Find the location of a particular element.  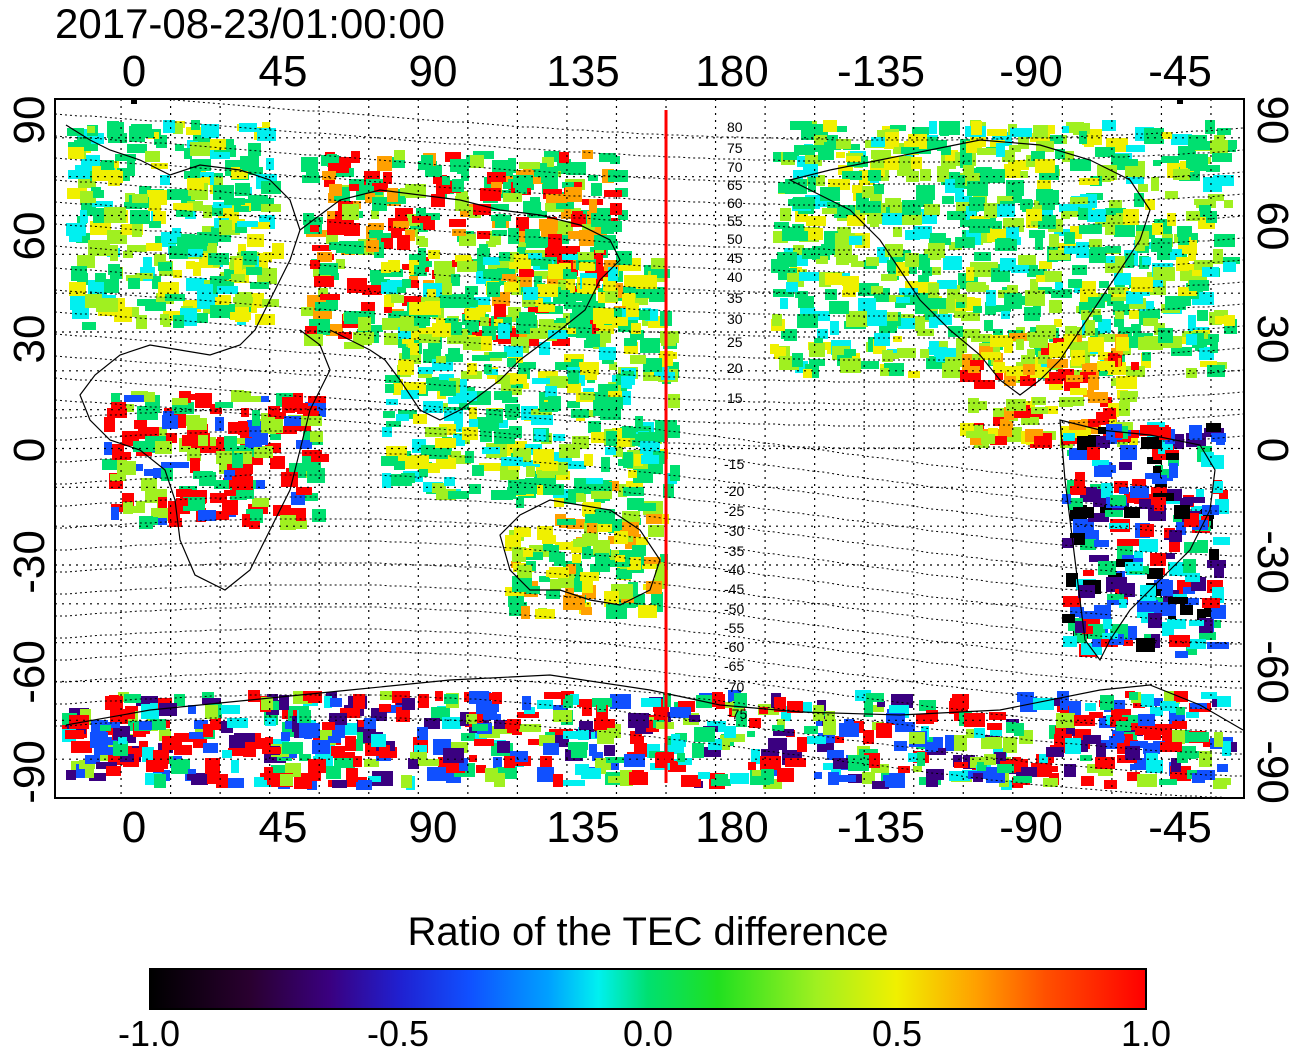

colorbar-title: Ratio of the TEC difference is located at coordinates (648, 932).